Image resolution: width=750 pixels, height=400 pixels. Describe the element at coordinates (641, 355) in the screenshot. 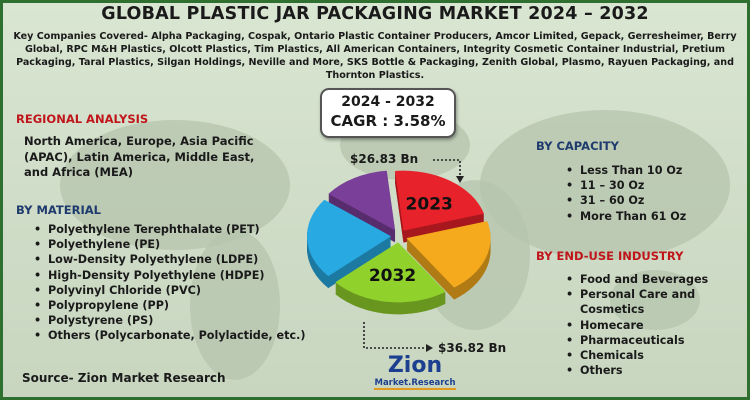

I see `end-use-item: Chemicals` at that location.